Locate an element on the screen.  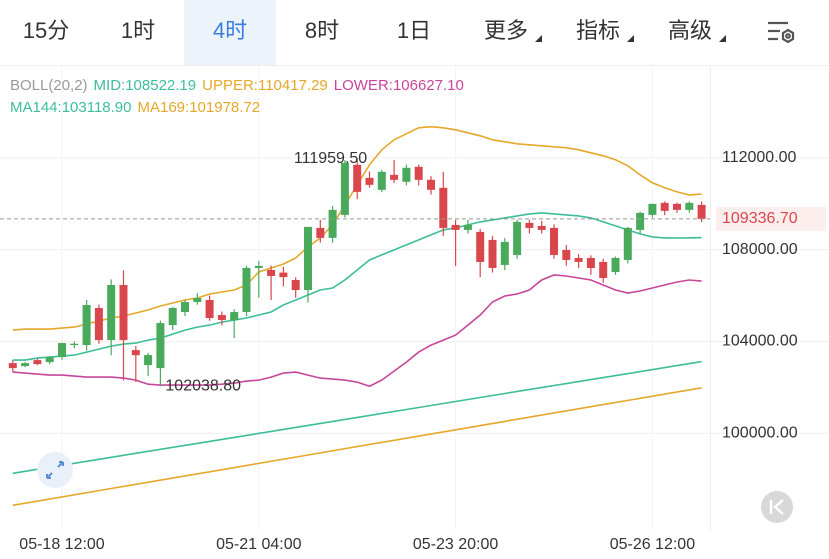
tab: 更多 is located at coordinates (506, 32).